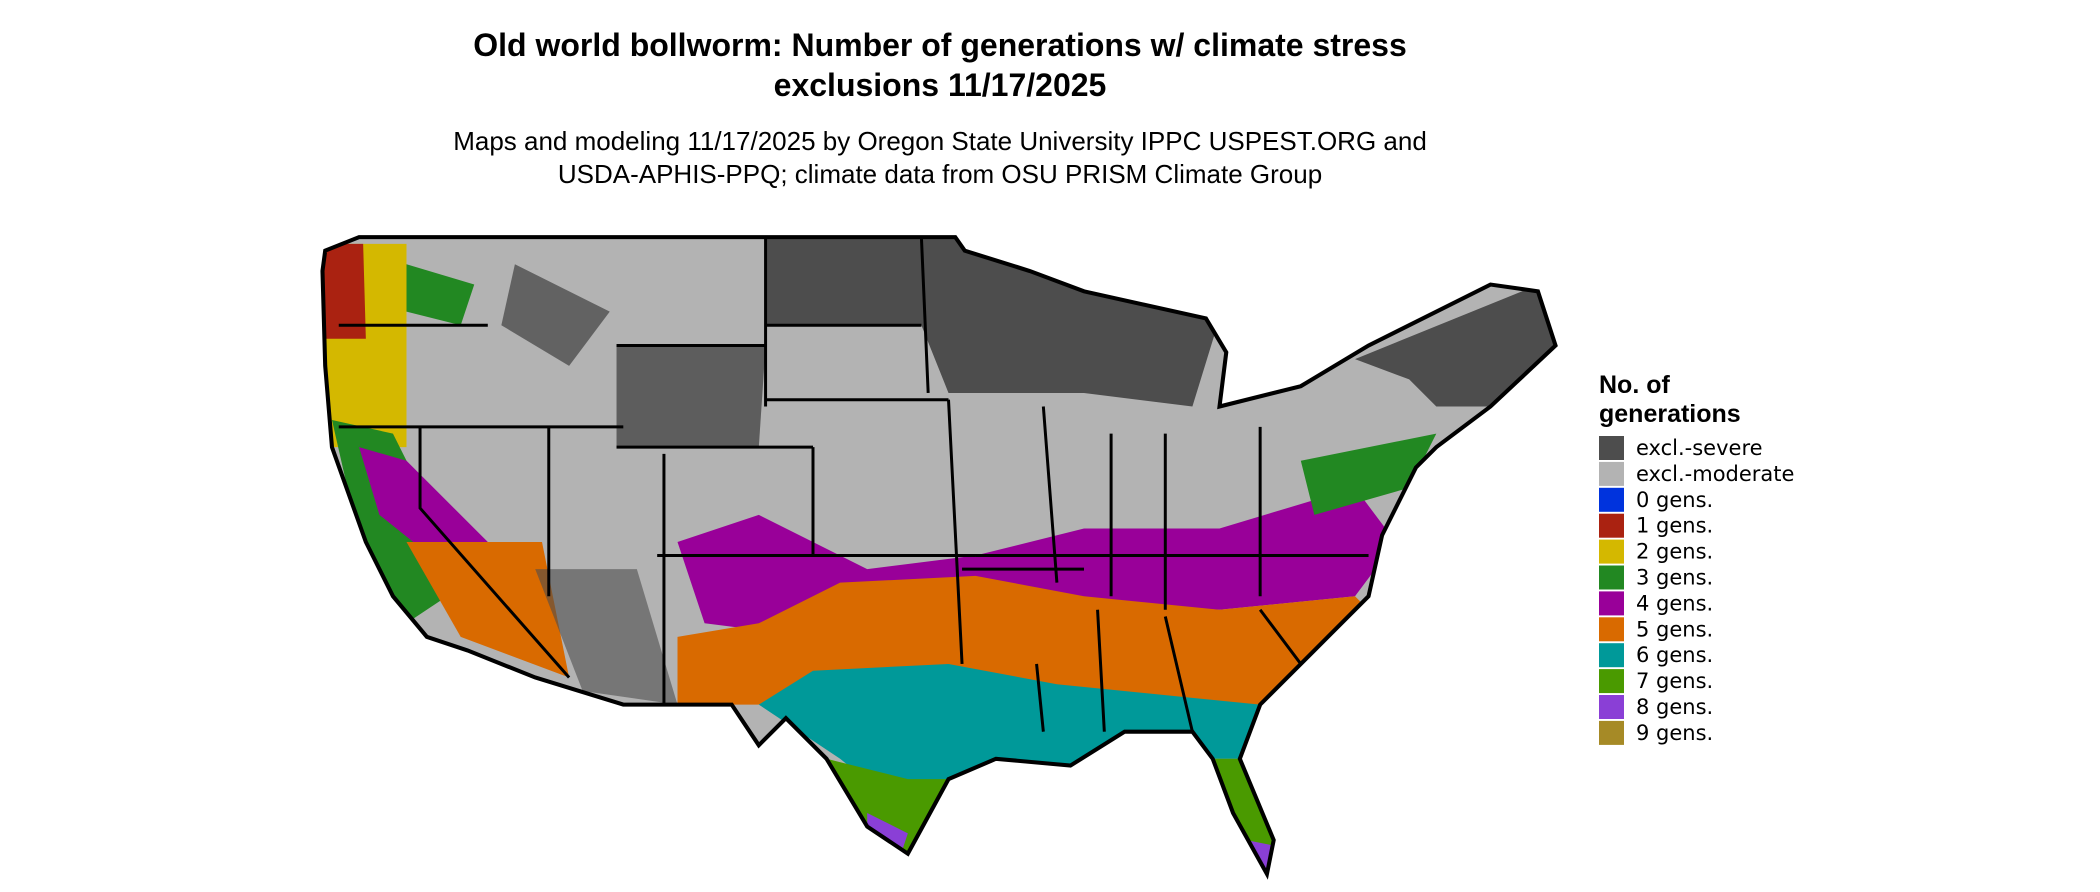  What do you see at coordinates (1674, 655) in the screenshot?
I see `legend-label: 6 gens.` at bounding box center [1674, 655].